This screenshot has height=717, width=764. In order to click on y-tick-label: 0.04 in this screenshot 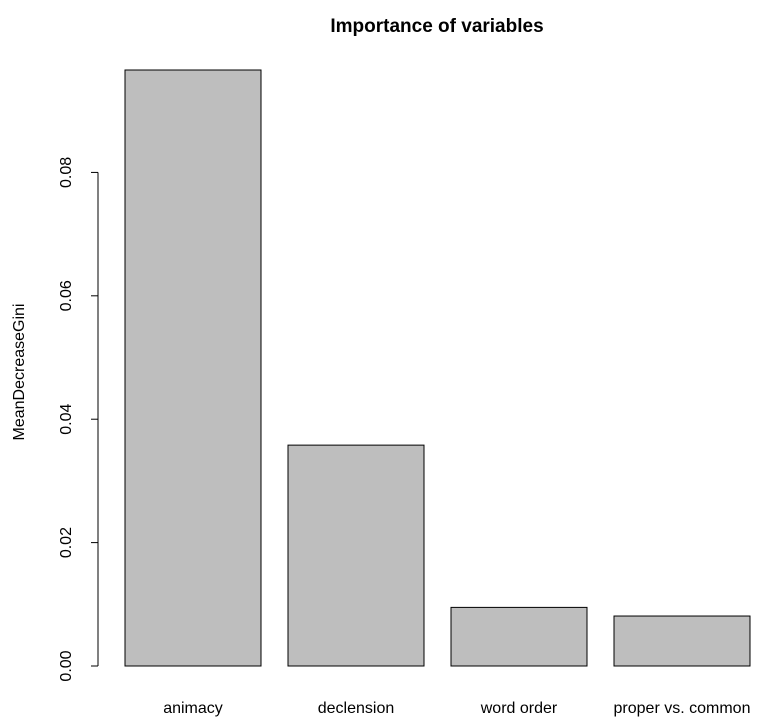, I will do `click(66, 419)`.